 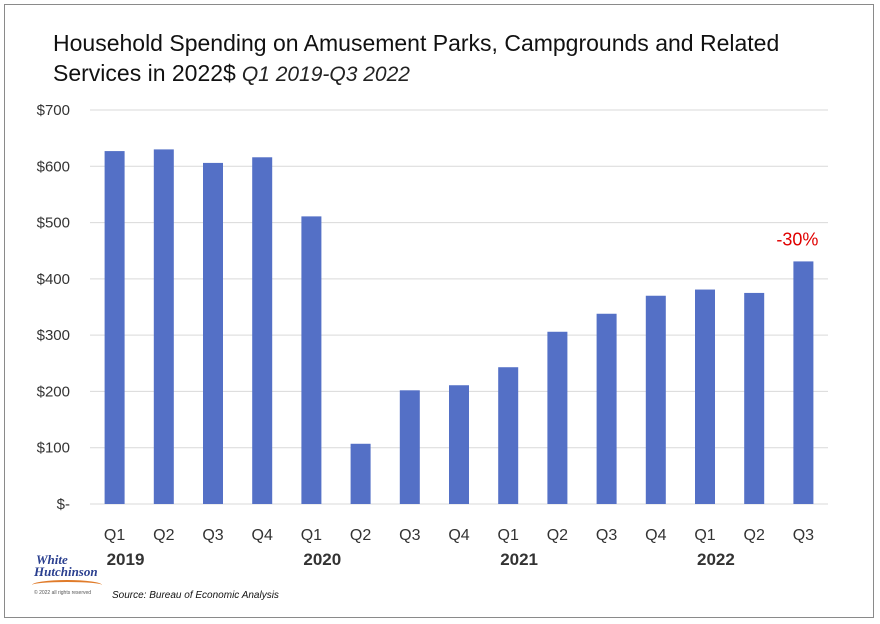 What do you see at coordinates (53, 391) in the screenshot?
I see `y-tick-label: $200` at bounding box center [53, 391].